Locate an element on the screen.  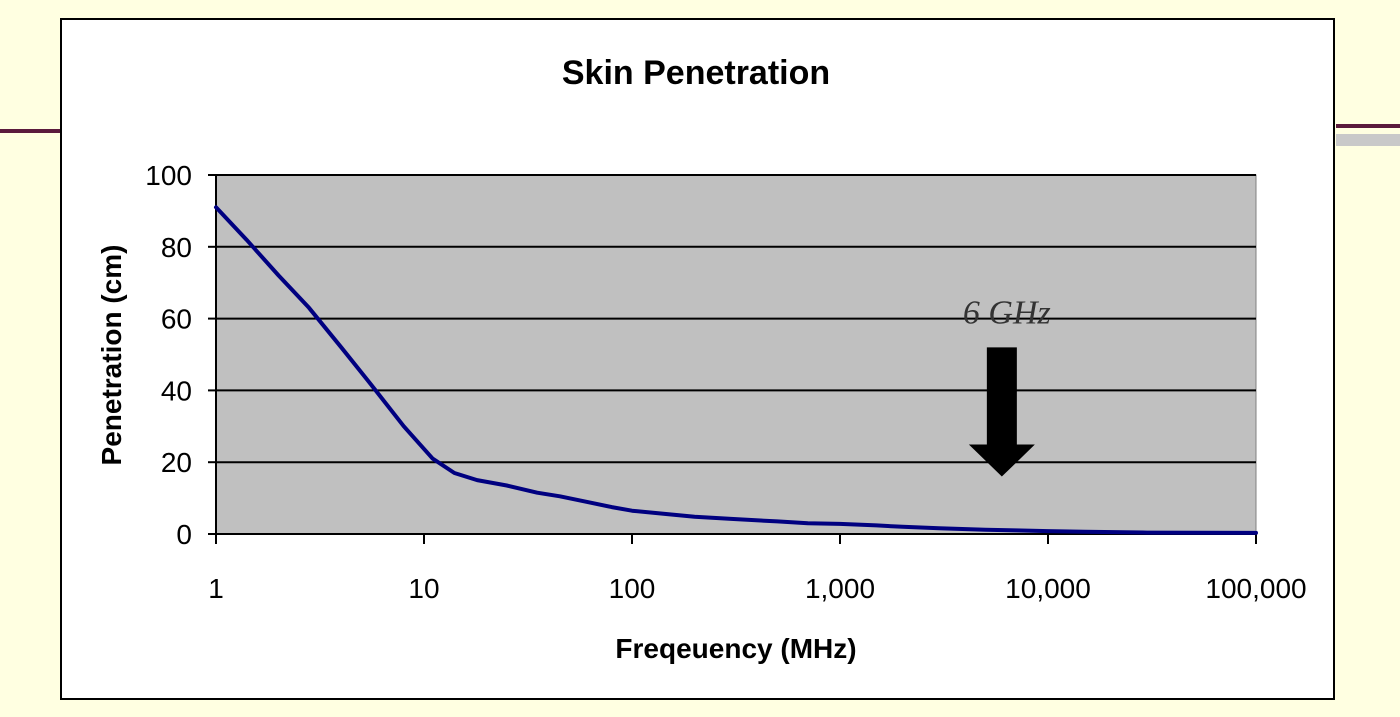
x-tick-label: 1,000 is located at coordinates (840, 588).